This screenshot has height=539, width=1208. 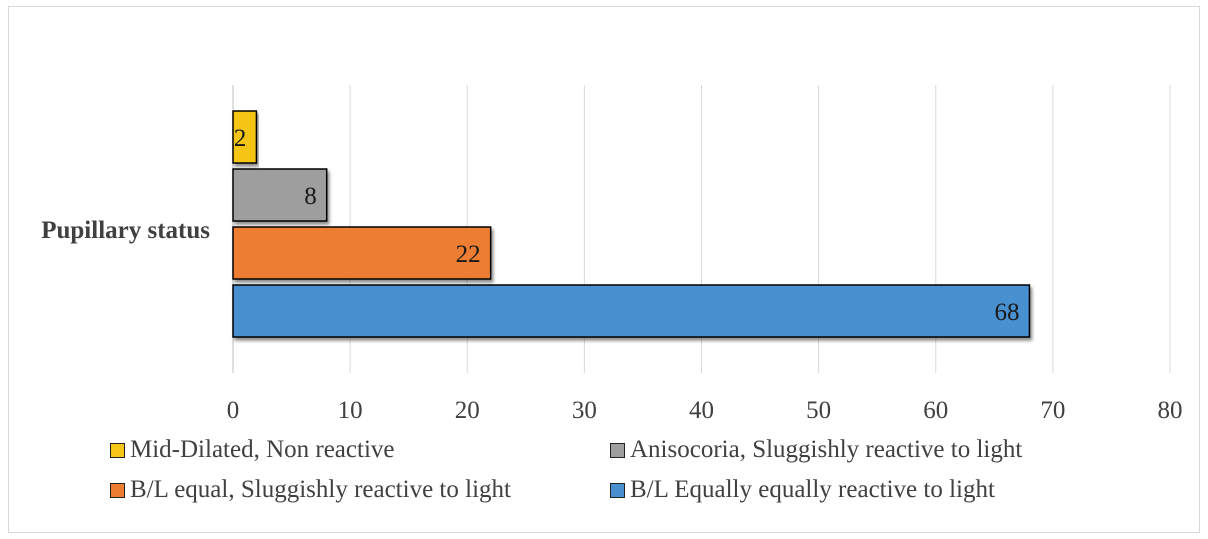 What do you see at coordinates (310, 196) in the screenshot?
I see `data-label-1: 8` at bounding box center [310, 196].